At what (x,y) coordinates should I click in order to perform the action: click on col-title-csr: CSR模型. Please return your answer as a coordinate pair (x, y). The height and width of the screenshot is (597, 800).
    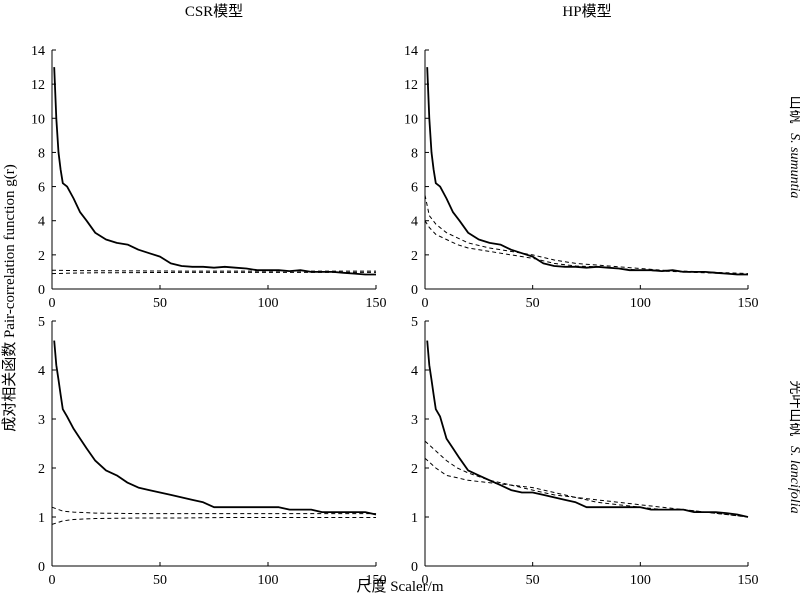
    Looking at the image, I should click on (214, 11).